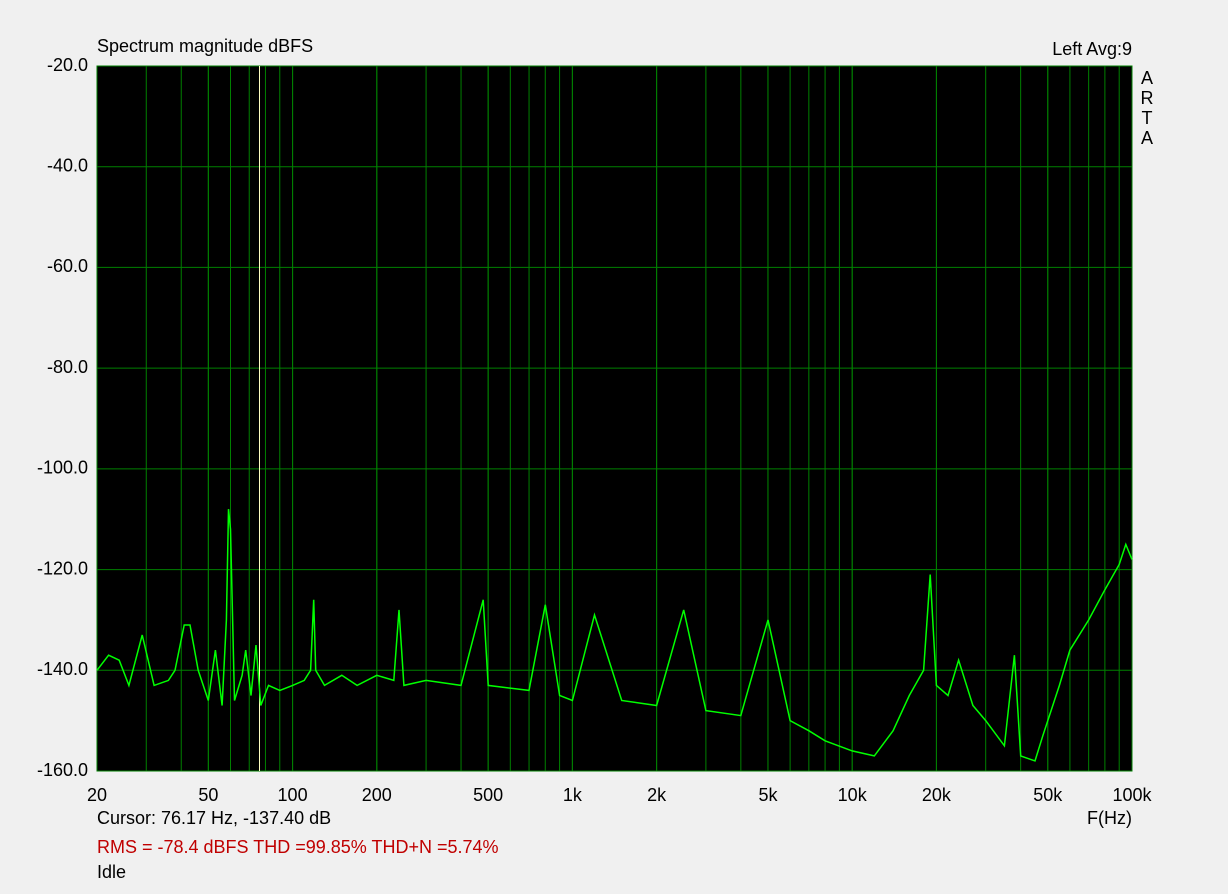  Describe the element at coordinates (214, 818) in the screenshot. I see `cursor-readout: Cursor: 76.17 Hz, -137.40 dB` at that location.